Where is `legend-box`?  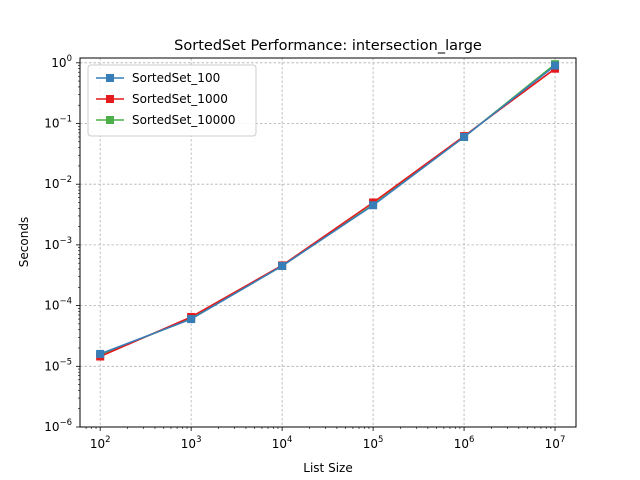 legend-box is located at coordinates (172, 100).